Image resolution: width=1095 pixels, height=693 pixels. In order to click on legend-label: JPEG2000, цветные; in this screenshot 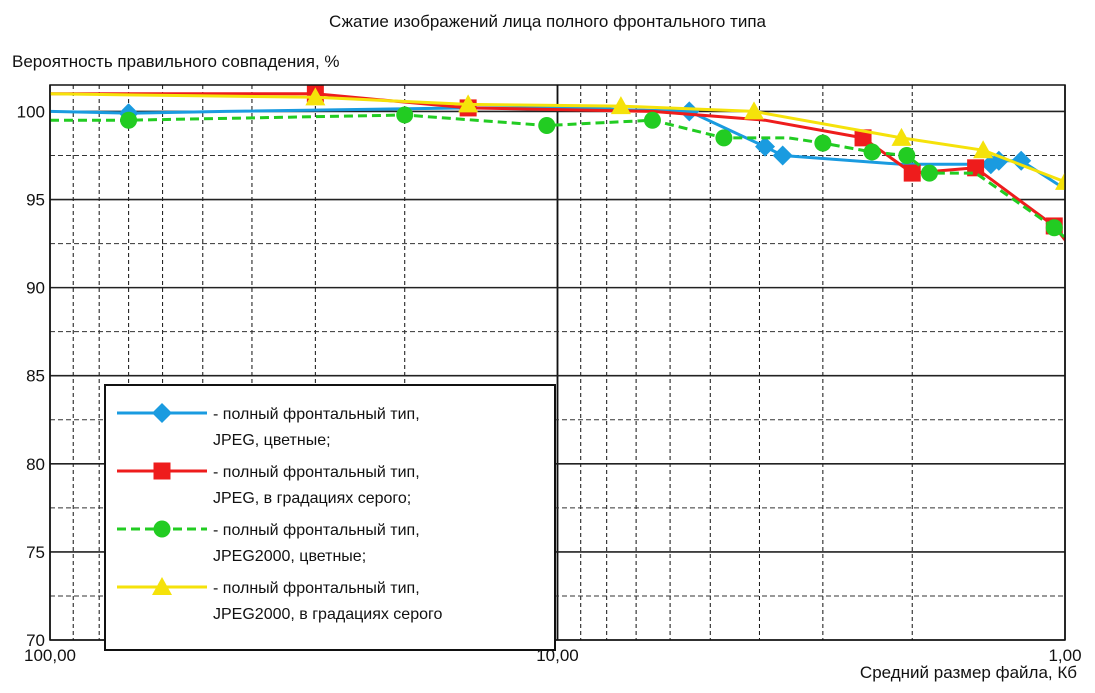, I will do `click(289, 556)`.